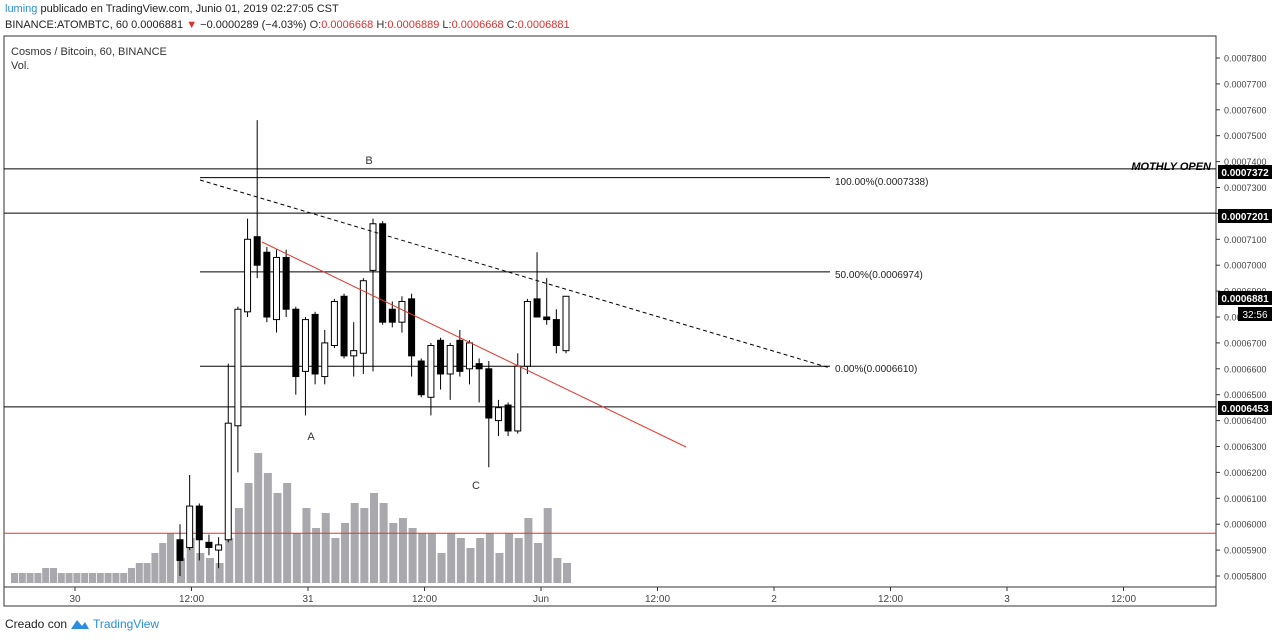 This screenshot has width=1280, height=640. What do you see at coordinates (477, 25) in the screenshot?
I see `low-value: 0.0006668` at bounding box center [477, 25].